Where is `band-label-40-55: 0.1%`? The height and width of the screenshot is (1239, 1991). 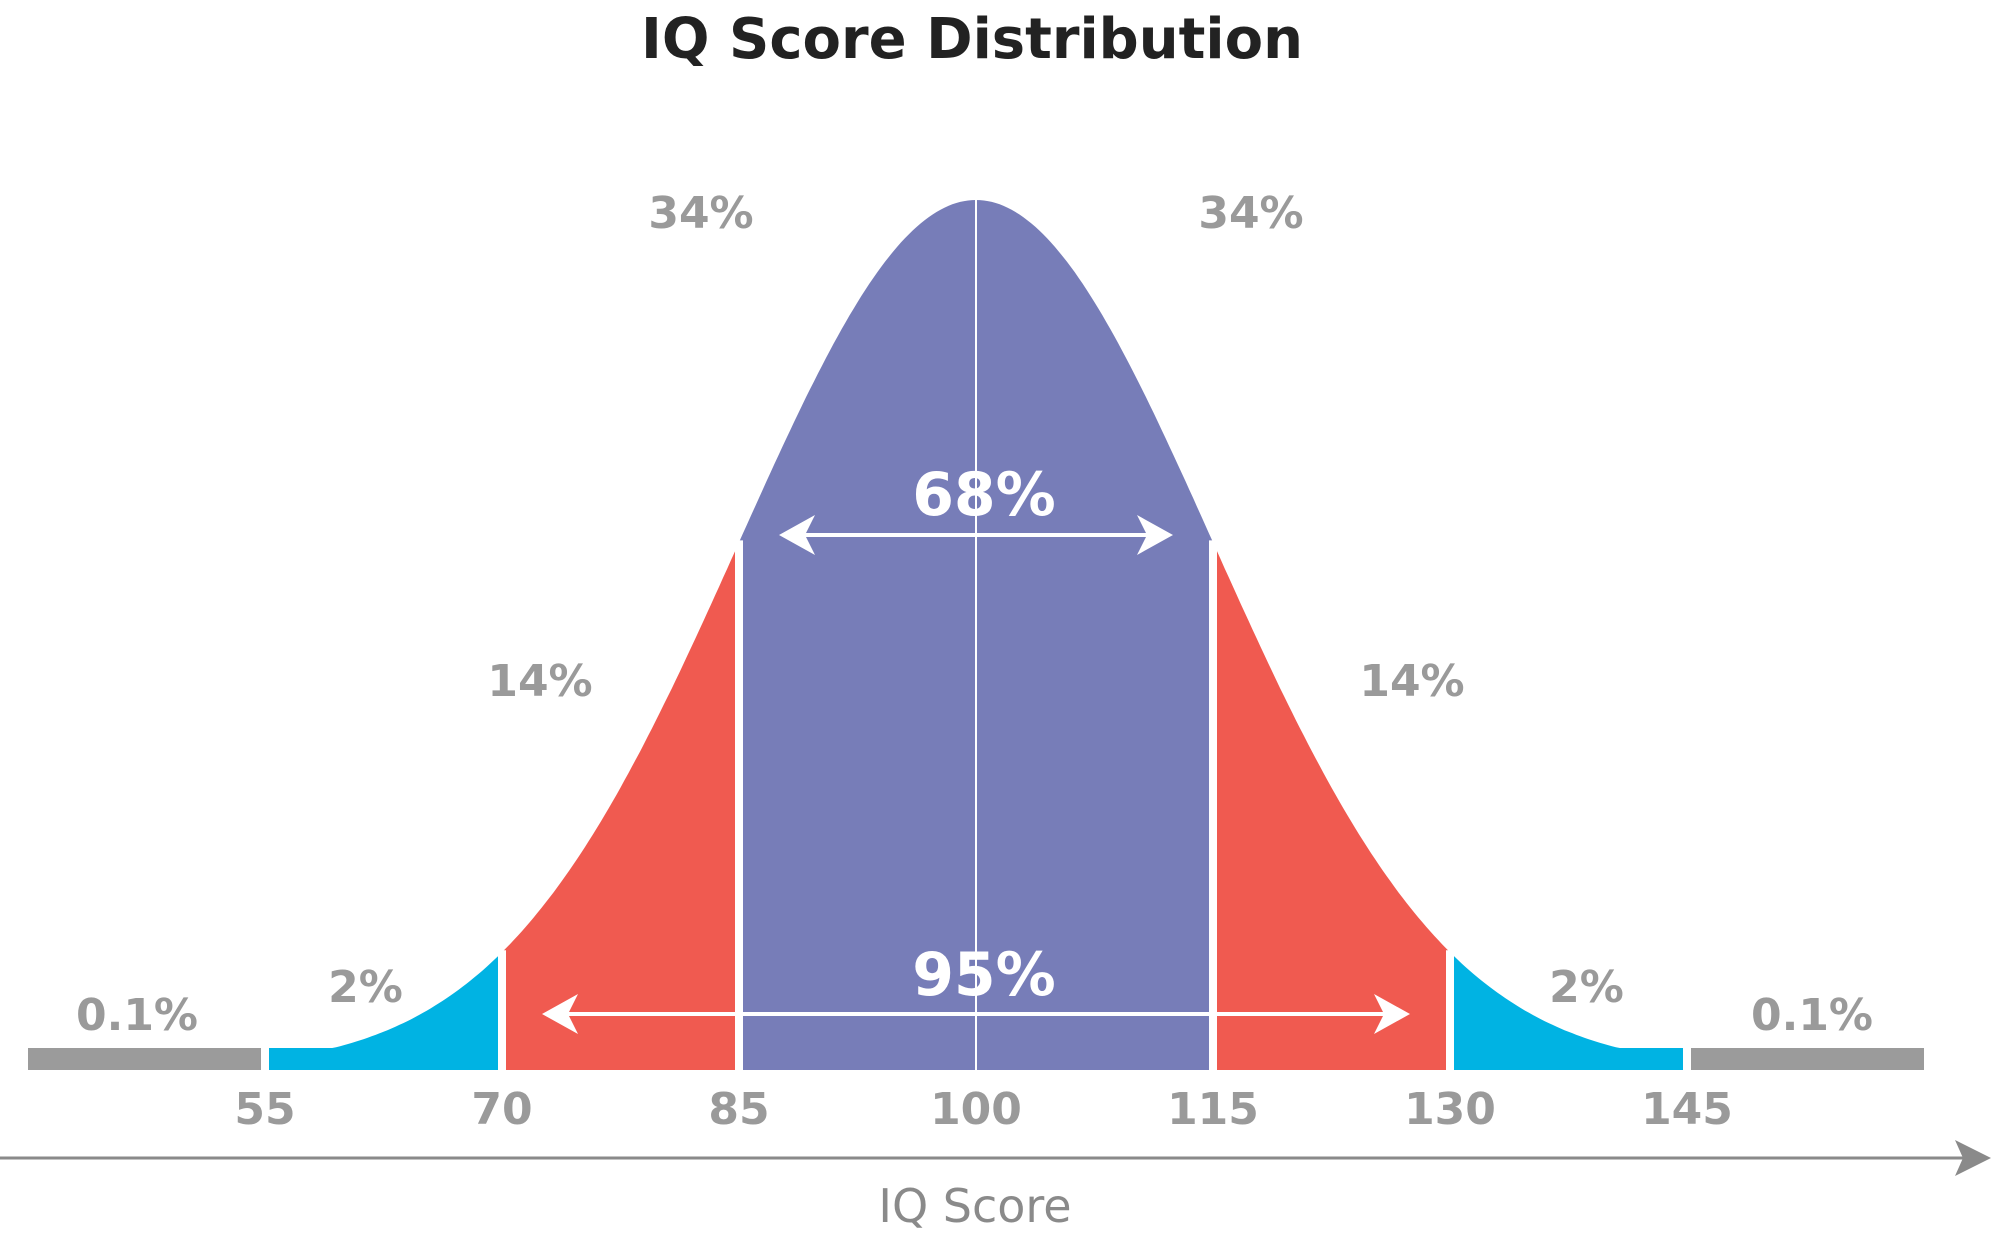
band-label-40-55: 0.1% is located at coordinates (137, 1015).